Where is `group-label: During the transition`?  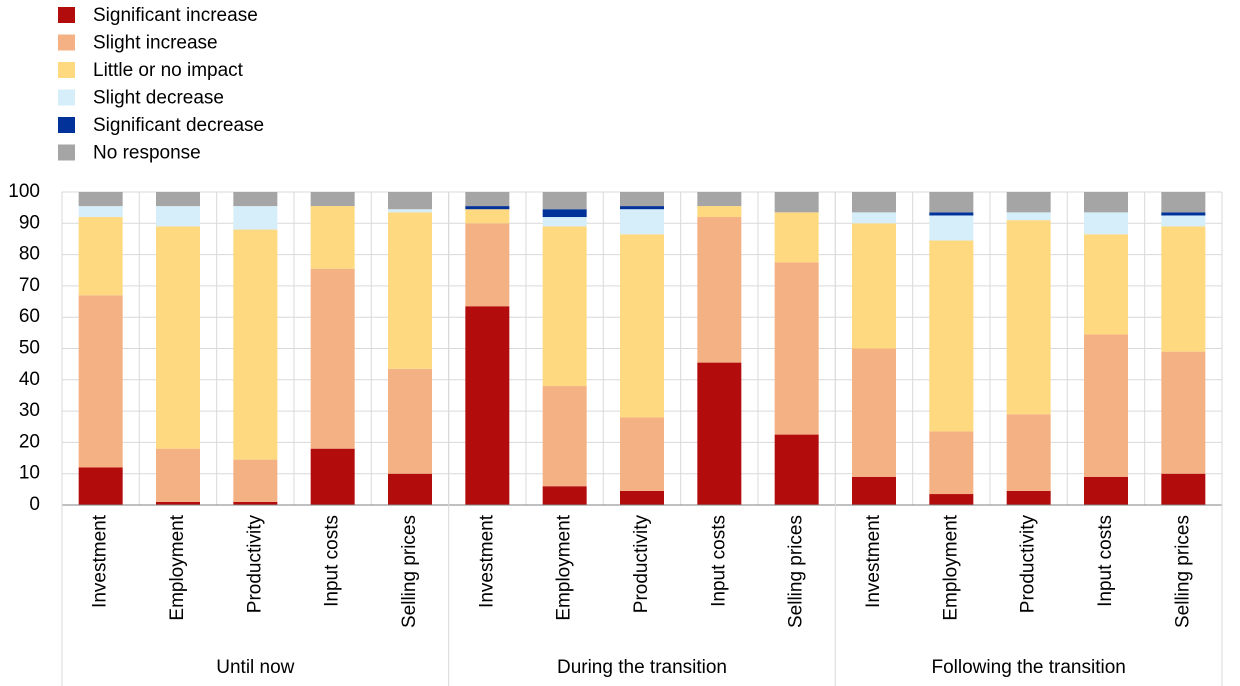
group-label: During the transition is located at coordinates (642, 667).